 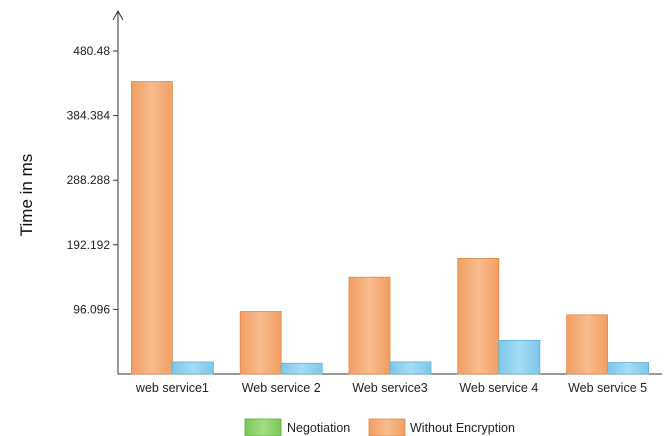 I want to click on legend-label: Without Encryption, so click(x=462, y=428).